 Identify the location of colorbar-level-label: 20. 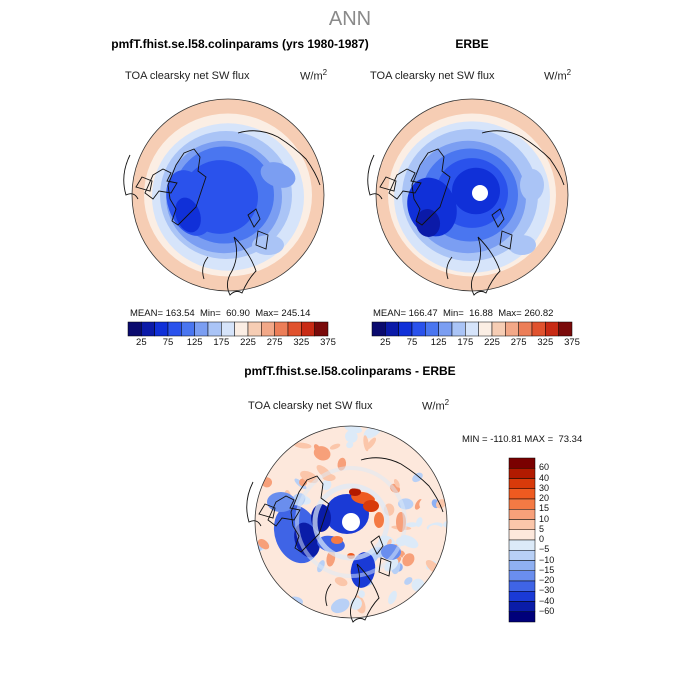
(544, 498).